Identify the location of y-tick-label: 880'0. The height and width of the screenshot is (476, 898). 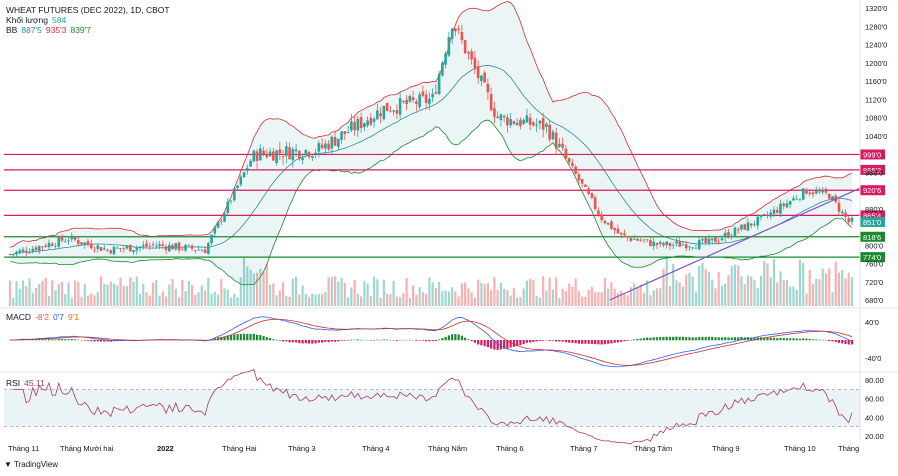
(874, 209).